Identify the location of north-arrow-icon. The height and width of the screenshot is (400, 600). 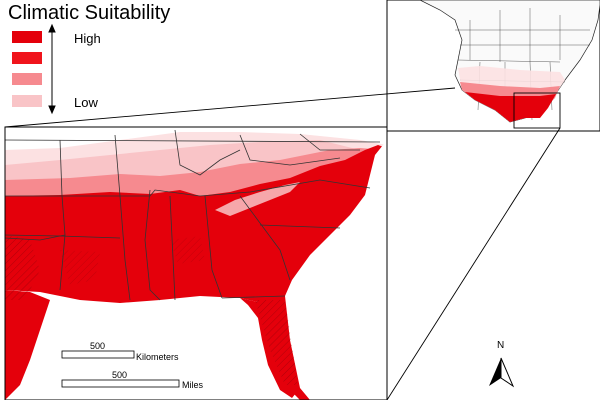
(502, 372).